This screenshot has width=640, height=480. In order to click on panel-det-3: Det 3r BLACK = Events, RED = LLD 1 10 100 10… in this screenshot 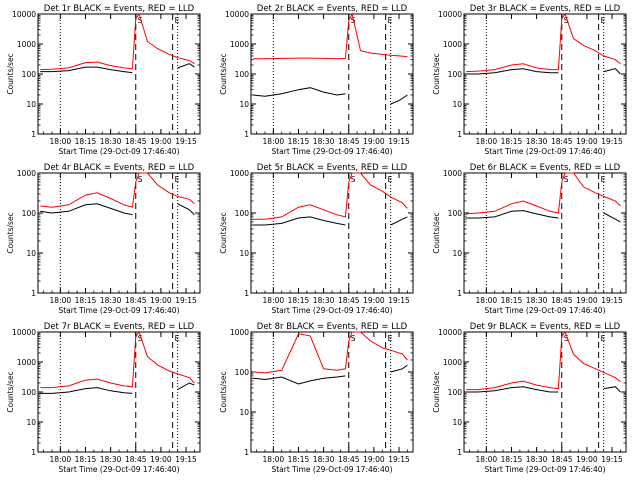, I will do `click(529, 80)`.